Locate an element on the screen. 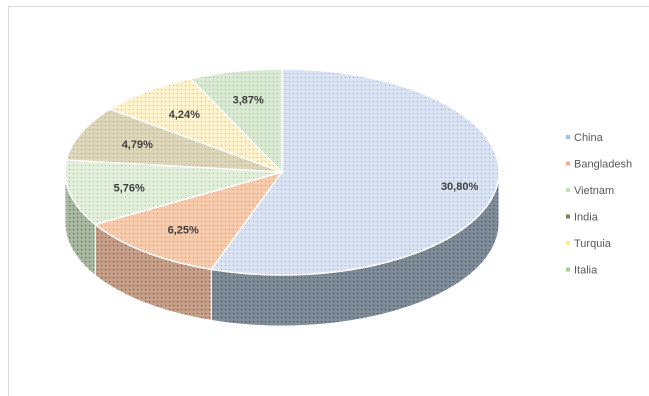 Image resolution: width=649 pixels, height=396 pixels. data-label-india: 4,79% is located at coordinates (137, 145).